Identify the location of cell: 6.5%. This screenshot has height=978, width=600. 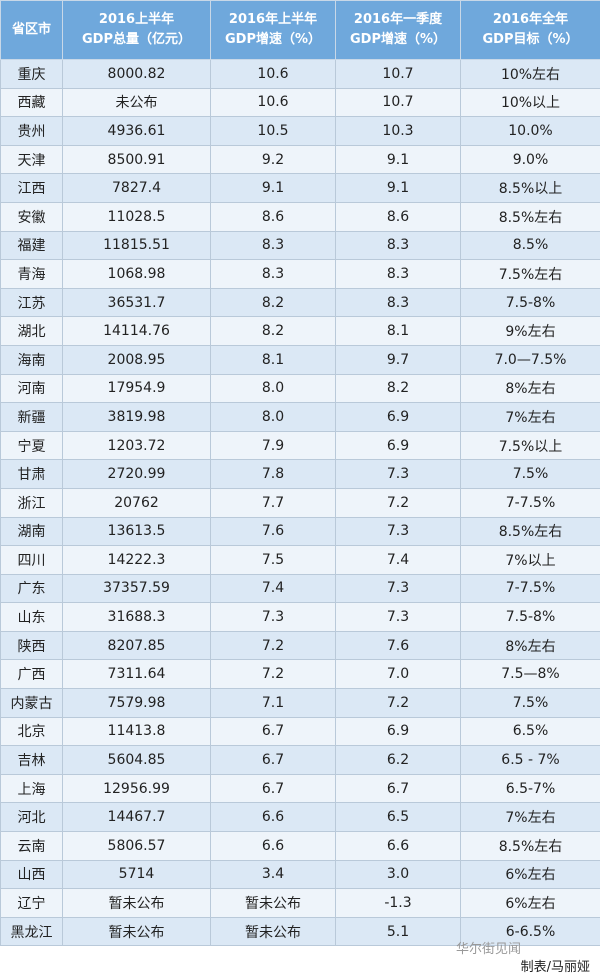
(530, 731).